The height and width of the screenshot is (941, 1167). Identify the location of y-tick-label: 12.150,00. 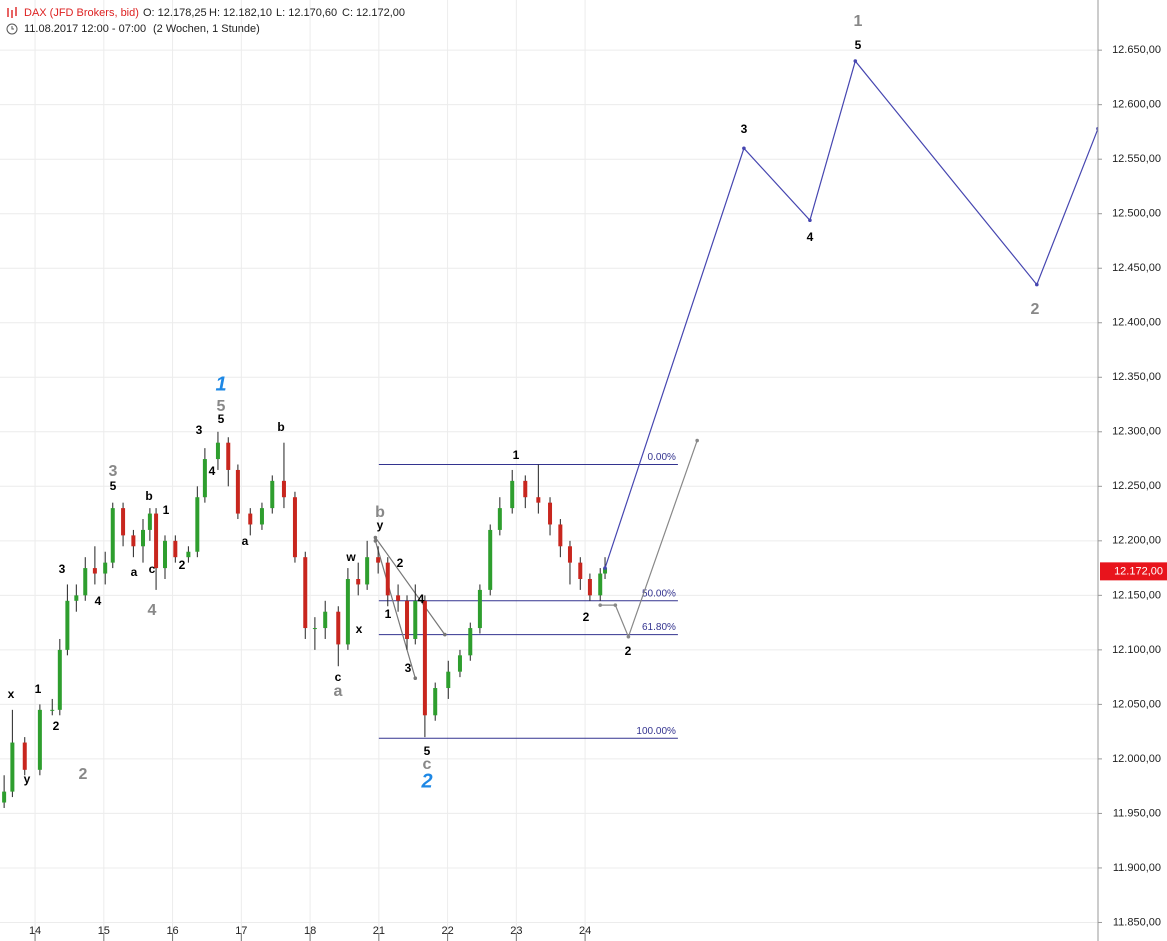
(1136, 595).